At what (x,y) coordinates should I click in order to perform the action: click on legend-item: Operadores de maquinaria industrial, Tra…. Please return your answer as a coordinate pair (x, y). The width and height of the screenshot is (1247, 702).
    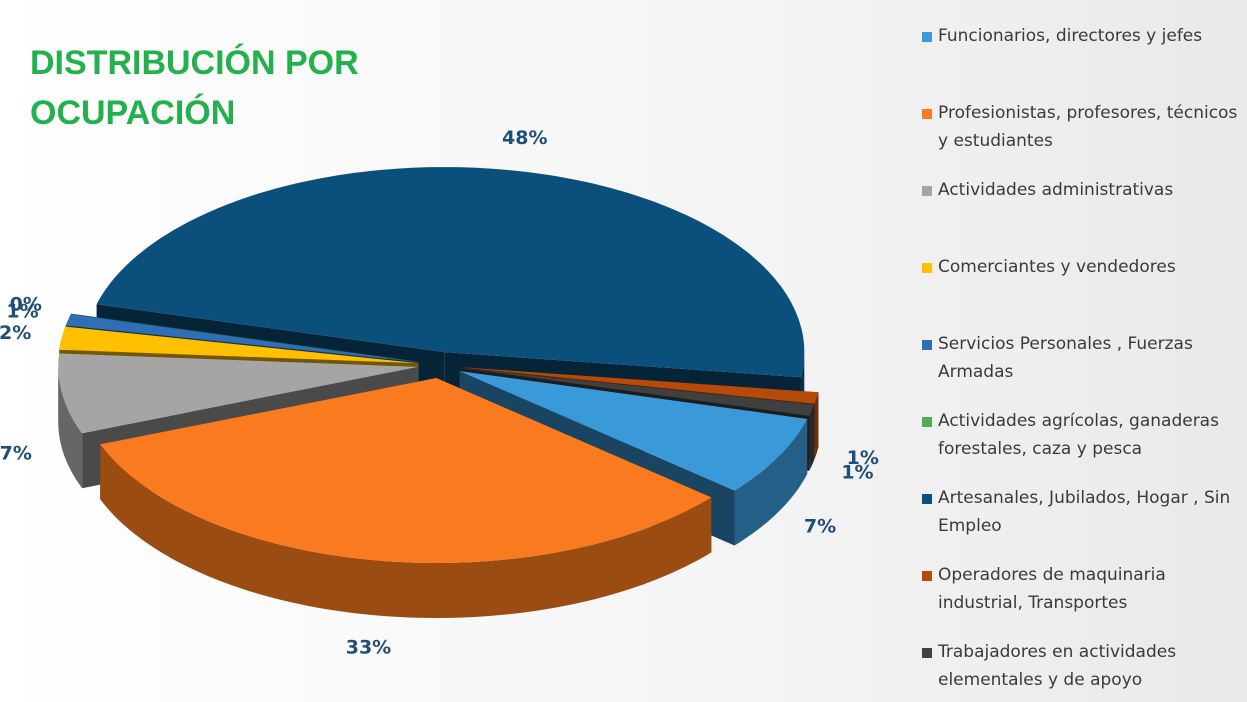
    Looking at the image, I should click on (1082, 589).